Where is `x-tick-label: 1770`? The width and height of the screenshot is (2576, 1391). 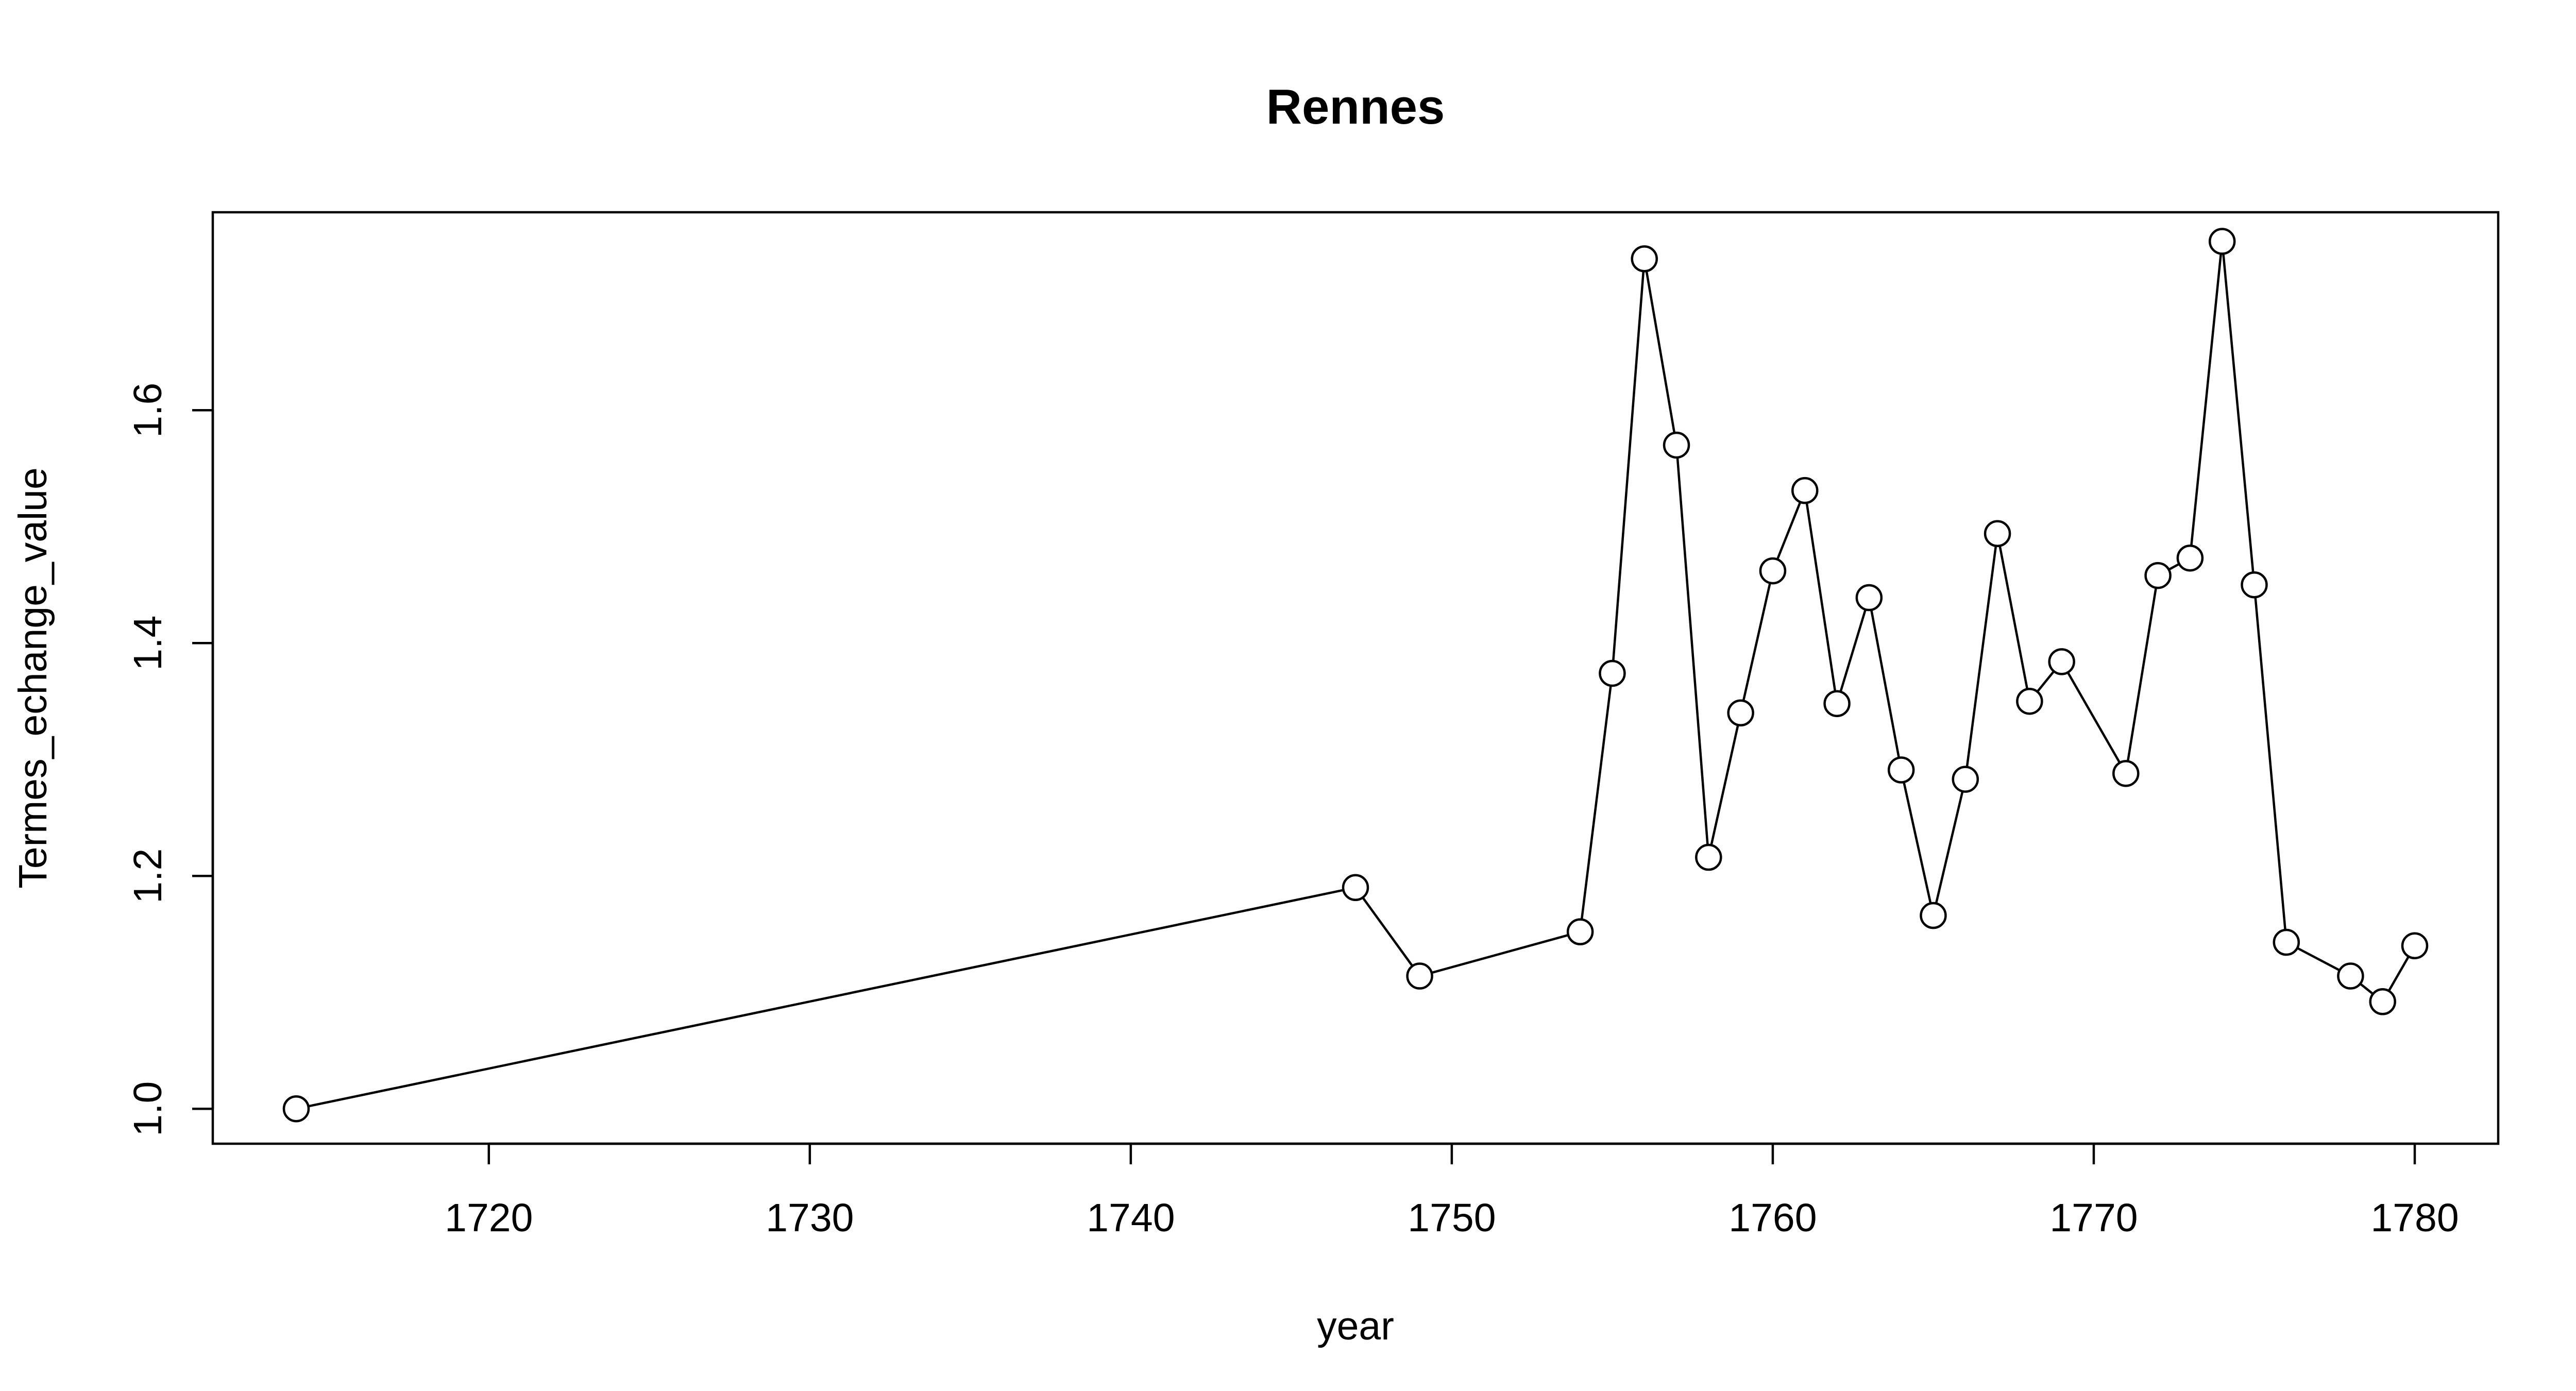 x-tick-label: 1770 is located at coordinates (2093, 1218).